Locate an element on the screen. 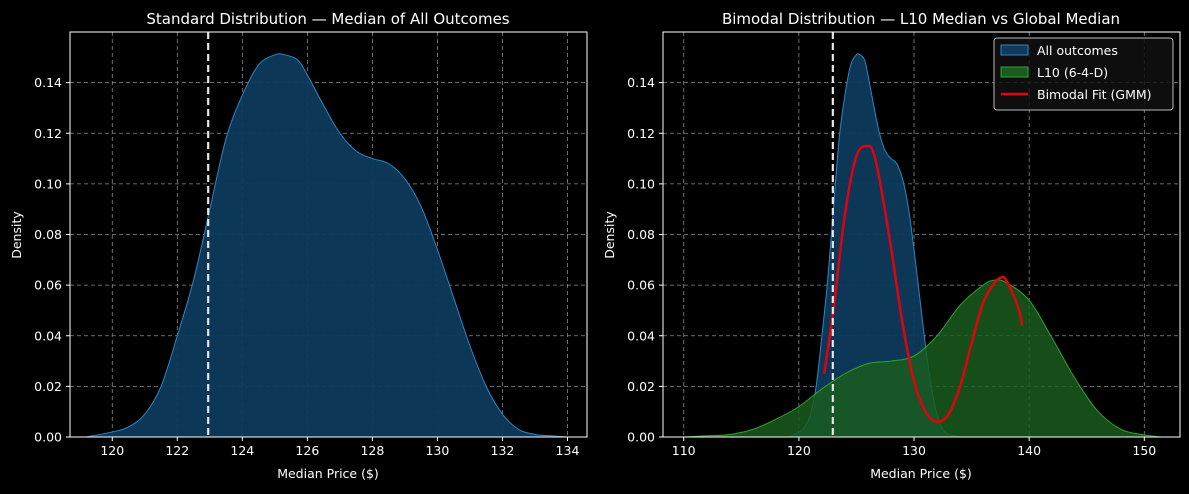 The width and height of the screenshot is (1189, 494). right-y-tick-label: 0.04 is located at coordinates (641, 335).